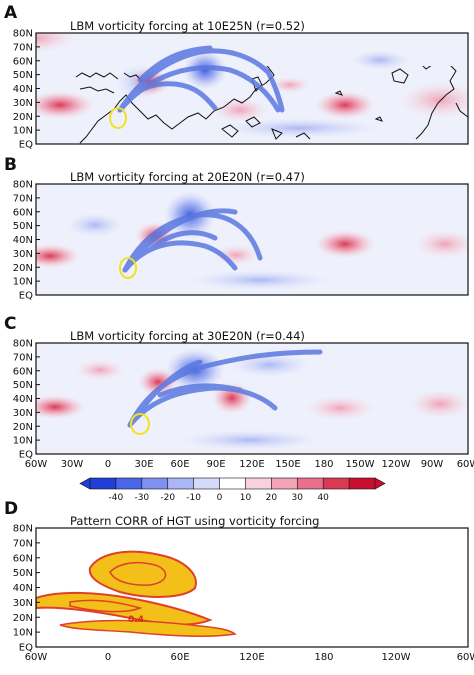  What do you see at coordinates (193, 498) in the screenshot?
I see `colorbar-tick-label: -10` at bounding box center [193, 498].